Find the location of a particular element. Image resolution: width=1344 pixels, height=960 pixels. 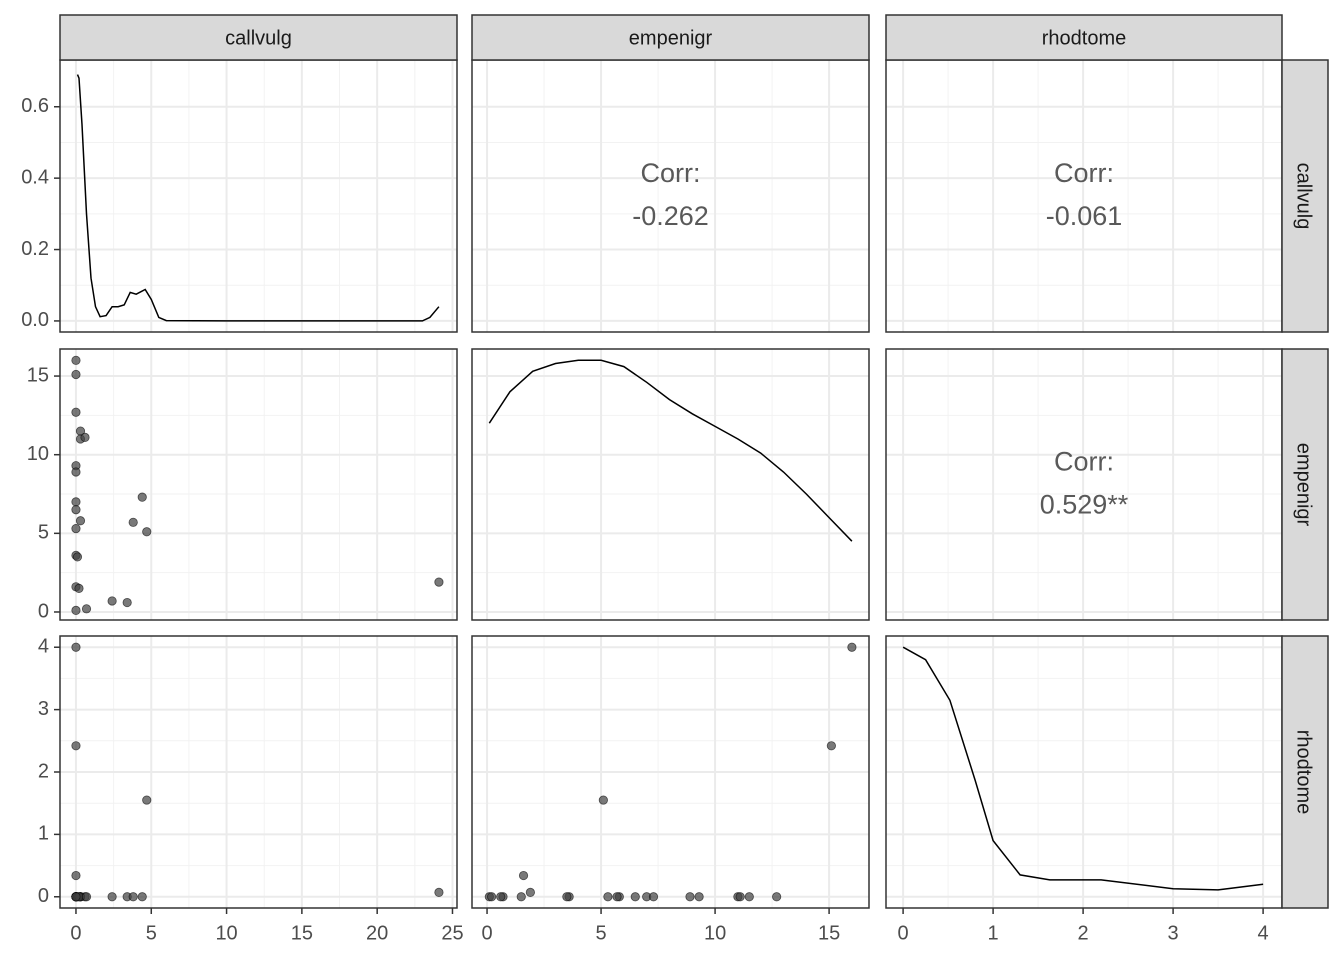

x-tick-label: 25 is located at coordinates (452, 933).